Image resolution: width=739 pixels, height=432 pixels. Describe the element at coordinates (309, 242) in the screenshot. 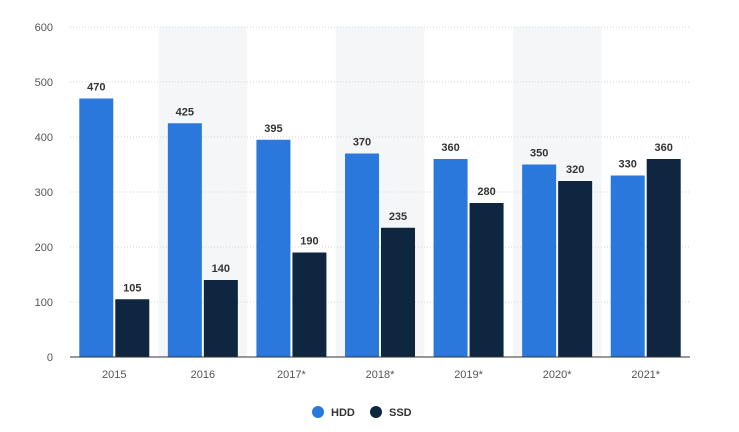

I see `data-label-ssd-2017*: 190` at that location.